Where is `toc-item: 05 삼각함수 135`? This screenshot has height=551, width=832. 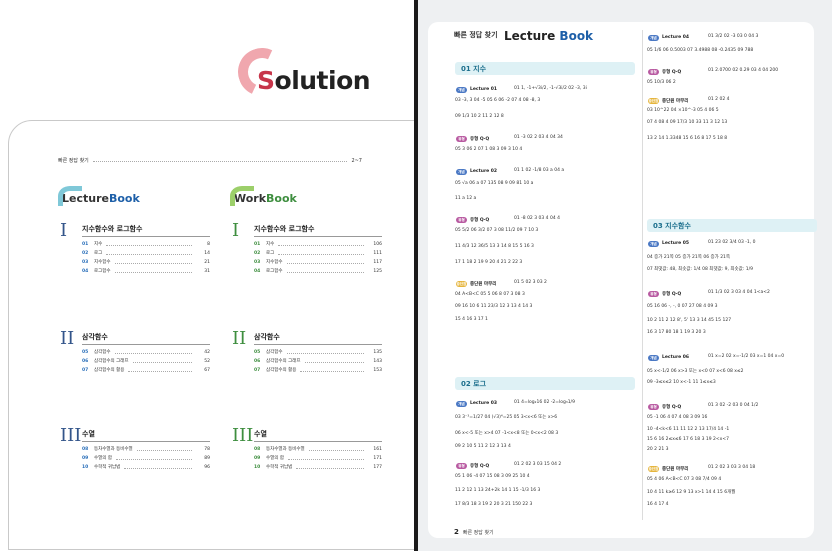
toc-item: 05 삼각함수 135 is located at coordinates (318, 352).